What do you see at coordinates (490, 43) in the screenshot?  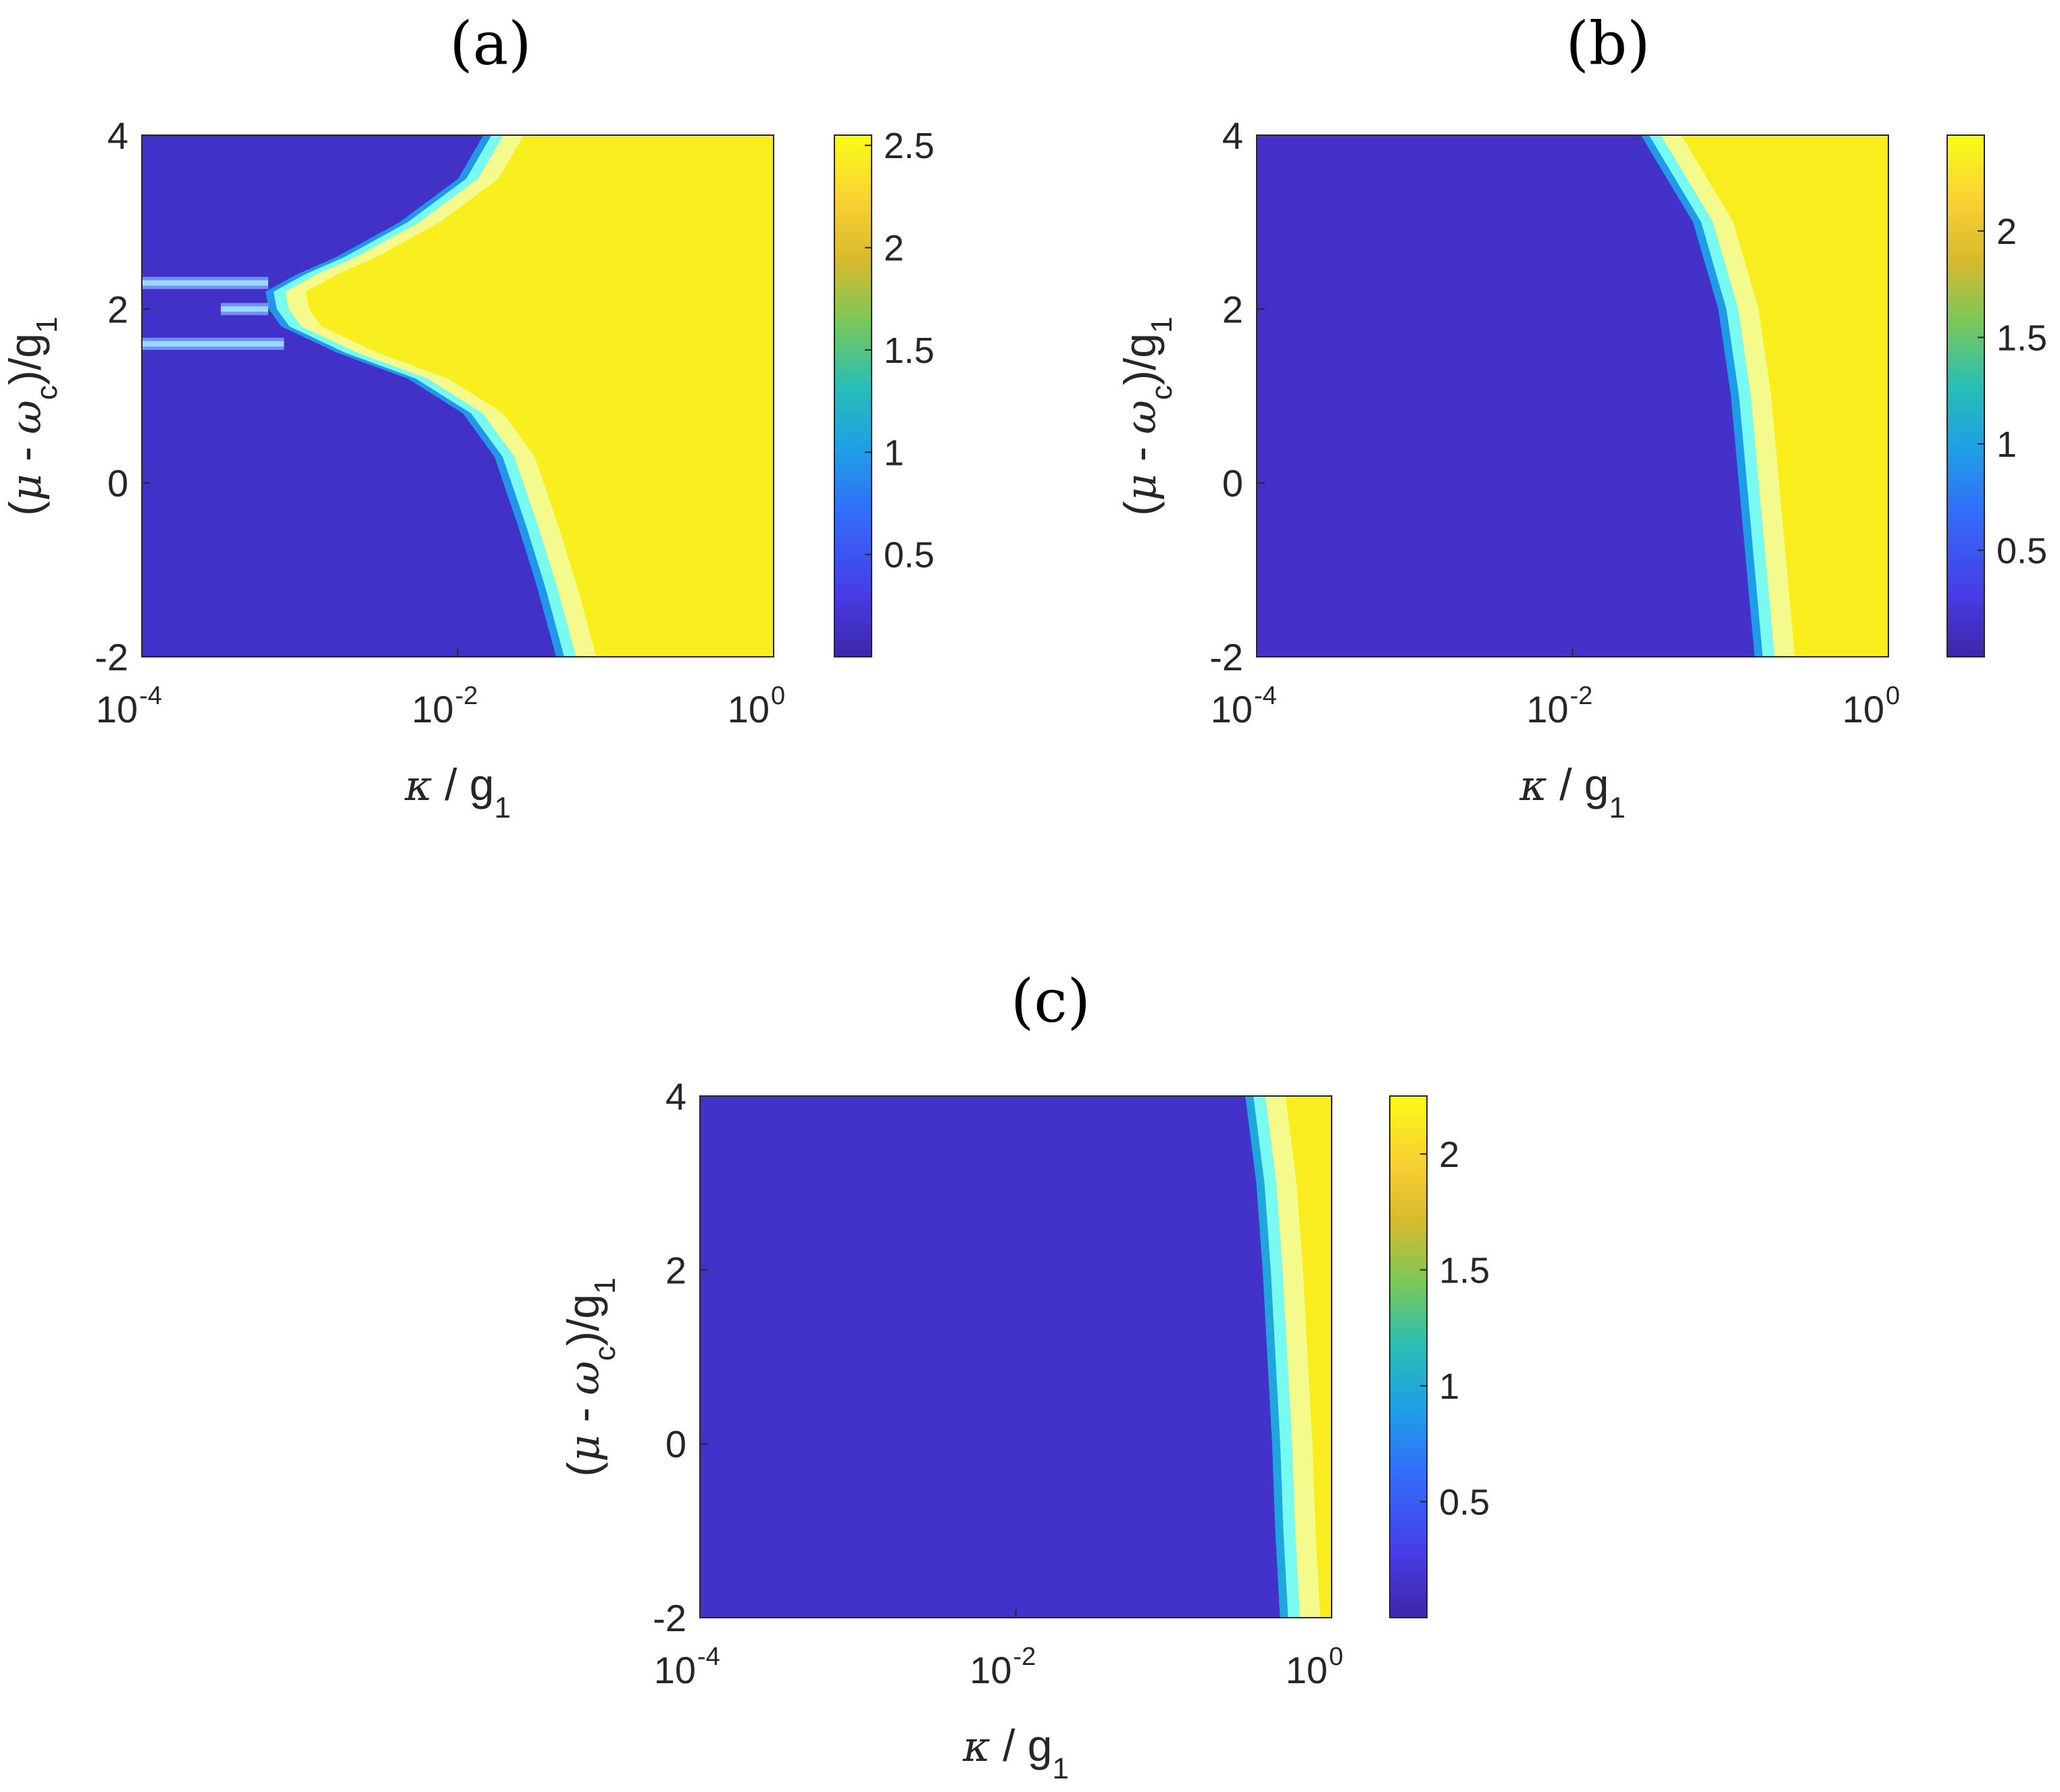 I see `panel-label: (a)` at bounding box center [490, 43].